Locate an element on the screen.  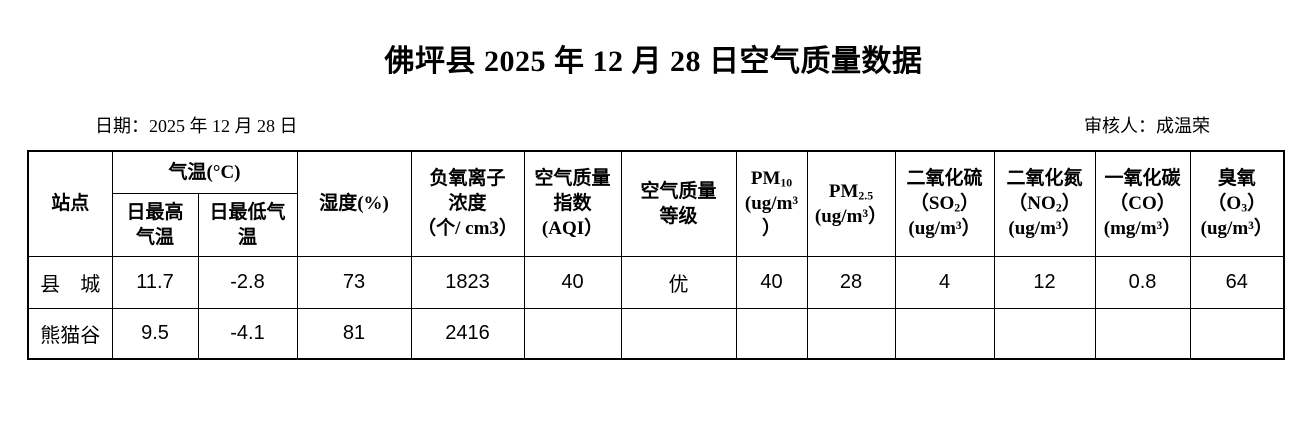
col-header-station: 站点 is located at coordinates (70, 203).